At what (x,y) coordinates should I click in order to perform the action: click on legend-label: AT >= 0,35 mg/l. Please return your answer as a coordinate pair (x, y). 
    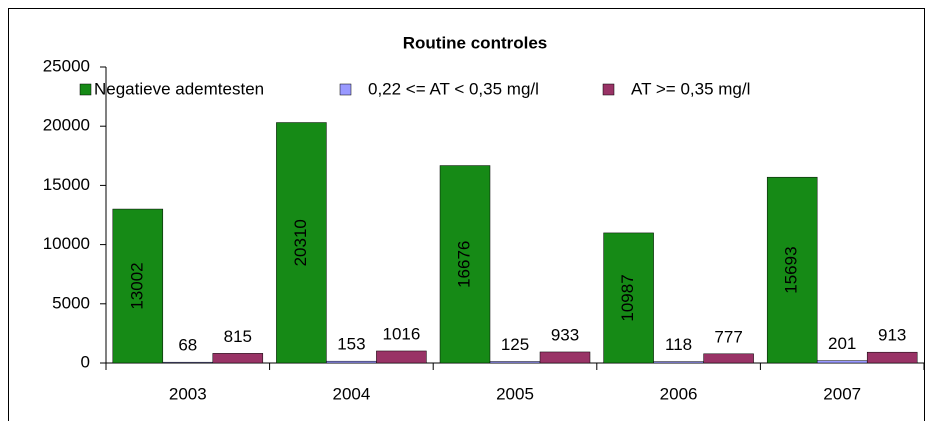
    Looking at the image, I should click on (690, 88).